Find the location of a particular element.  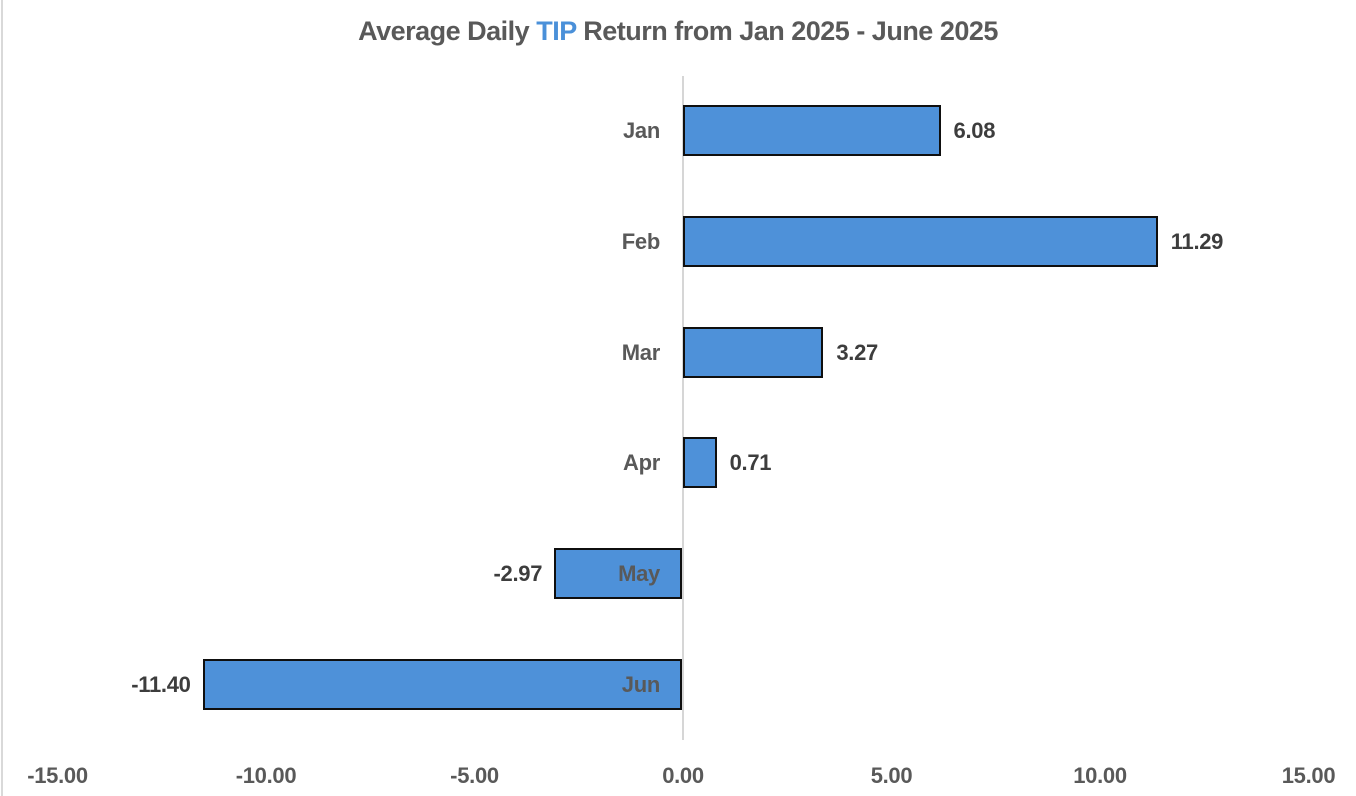

value-label-jan: 6.08 is located at coordinates (974, 131).